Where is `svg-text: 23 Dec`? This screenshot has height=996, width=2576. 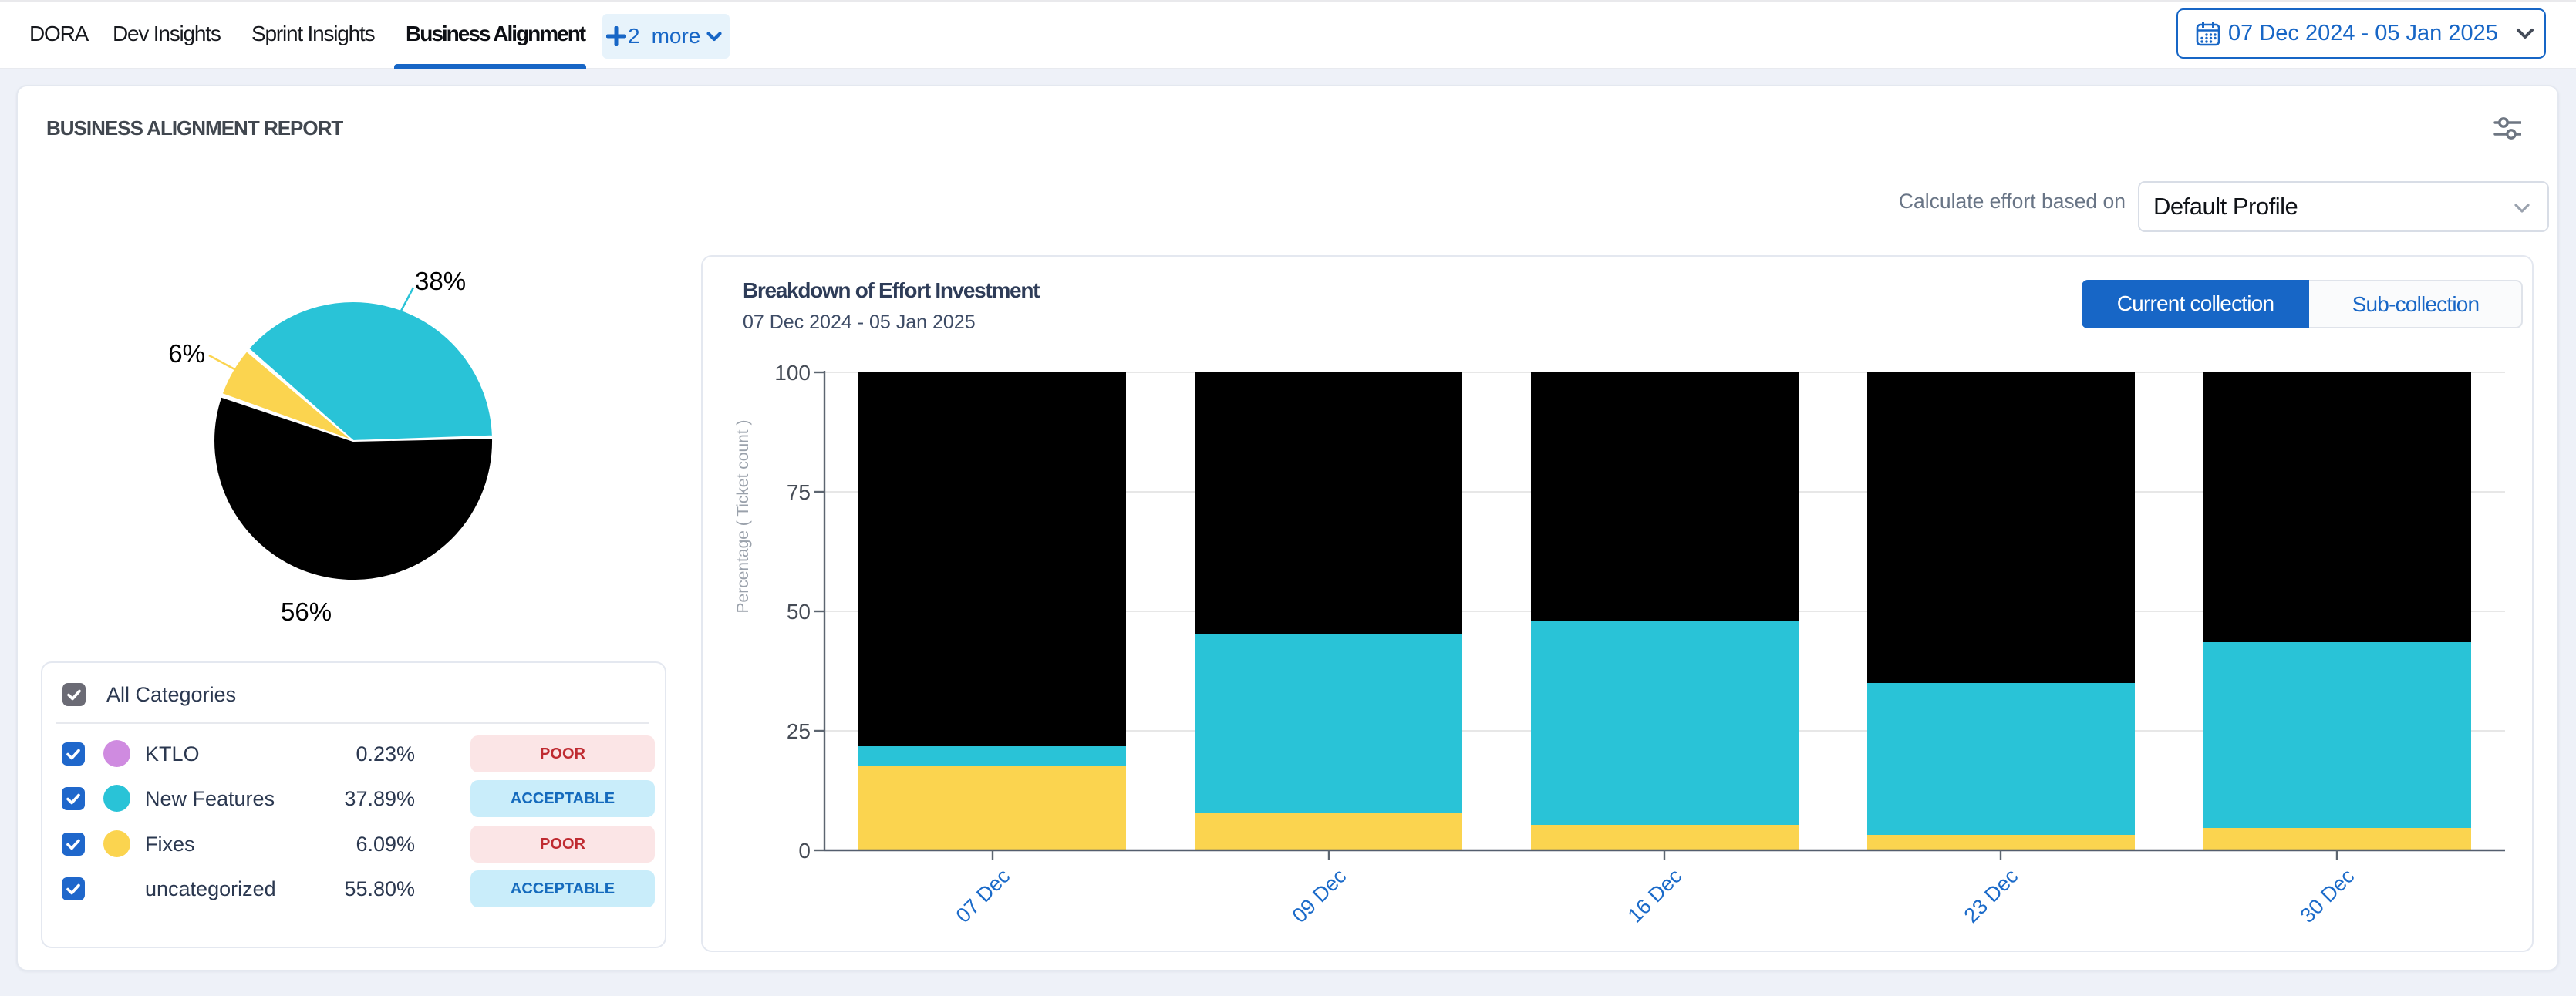
svg-text: 23 Dec is located at coordinates (1991, 895).